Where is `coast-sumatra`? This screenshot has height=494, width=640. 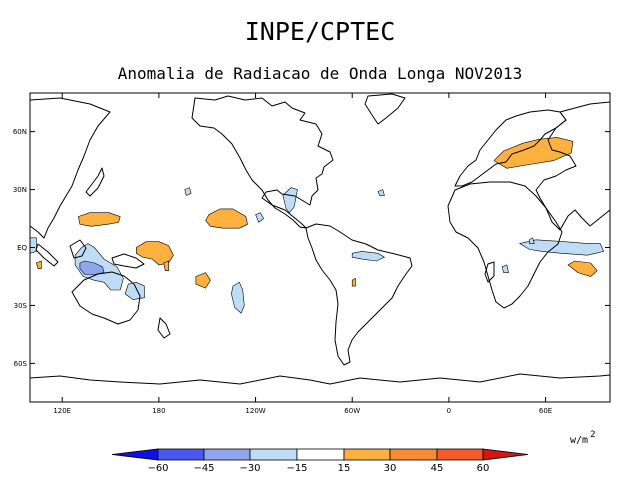 coast-sumatra is located at coordinates (47, 255).